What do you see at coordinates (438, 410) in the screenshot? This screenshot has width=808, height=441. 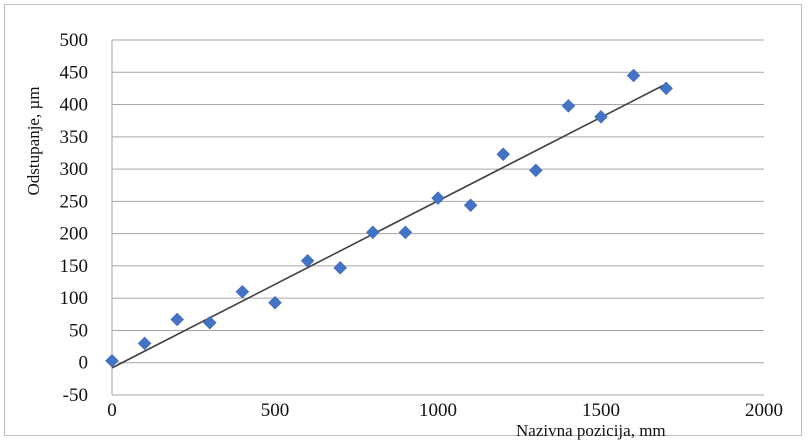 I see `x-tick-label: 1000` at bounding box center [438, 410].